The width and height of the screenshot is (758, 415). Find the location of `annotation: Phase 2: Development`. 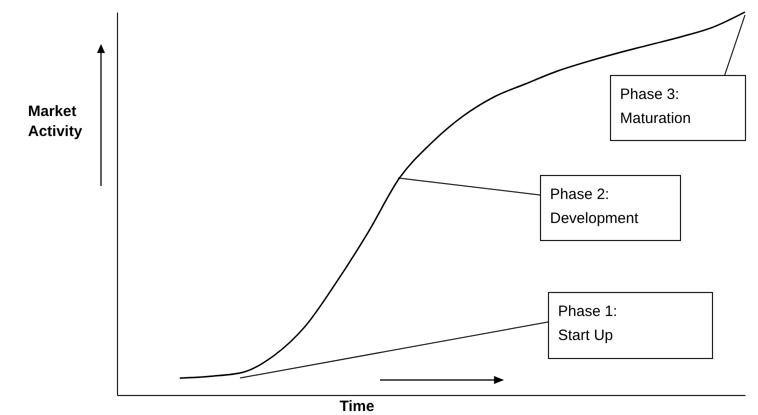

annotation: Phase 2: Development is located at coordinates (594, 207).